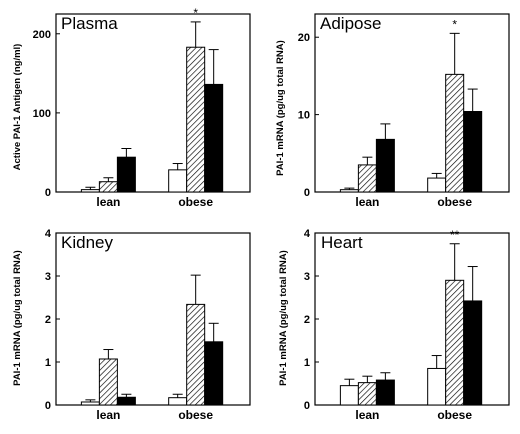 The width and height of the screenshot is (520, 434). I want to click on y-tick-label: 200, so click(42, 35).